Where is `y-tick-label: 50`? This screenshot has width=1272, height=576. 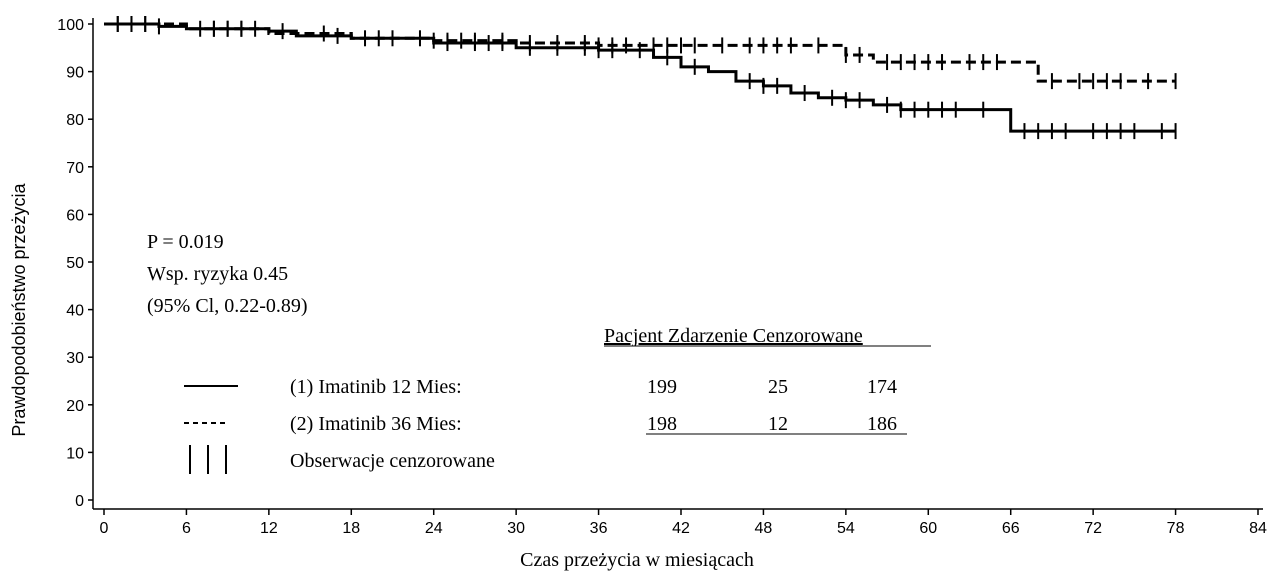 y-tick-label: 50 is located at coordinates (75, 263).